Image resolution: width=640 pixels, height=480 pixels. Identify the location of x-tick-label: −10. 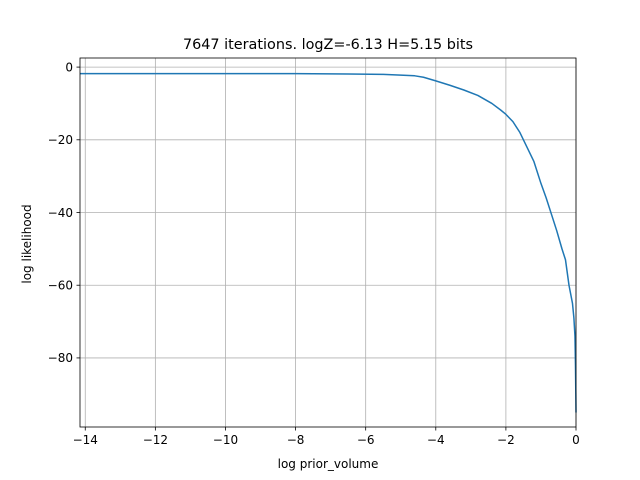
(225, 440).